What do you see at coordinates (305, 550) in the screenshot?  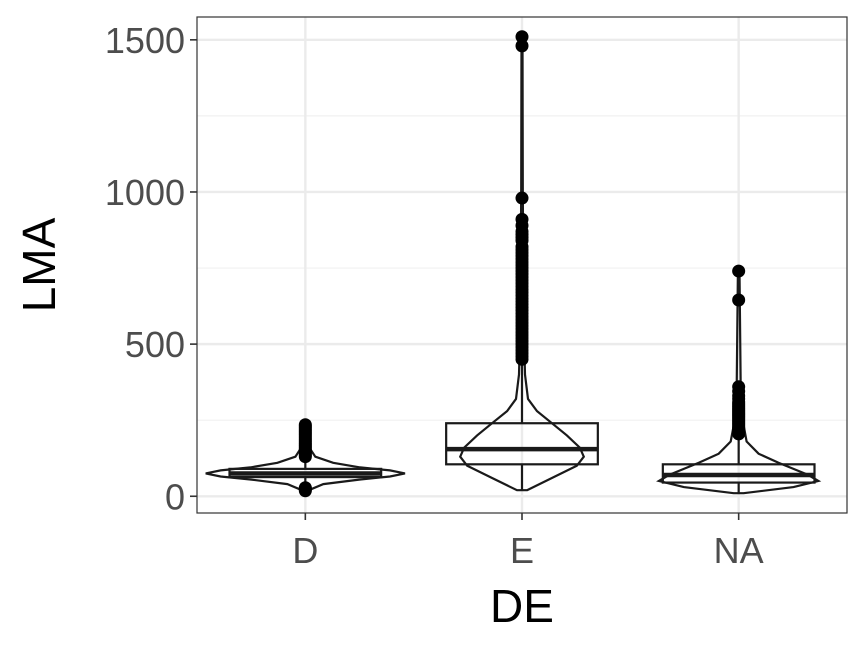 I see `x-tick-label: D` at bounding box center [305, 550].